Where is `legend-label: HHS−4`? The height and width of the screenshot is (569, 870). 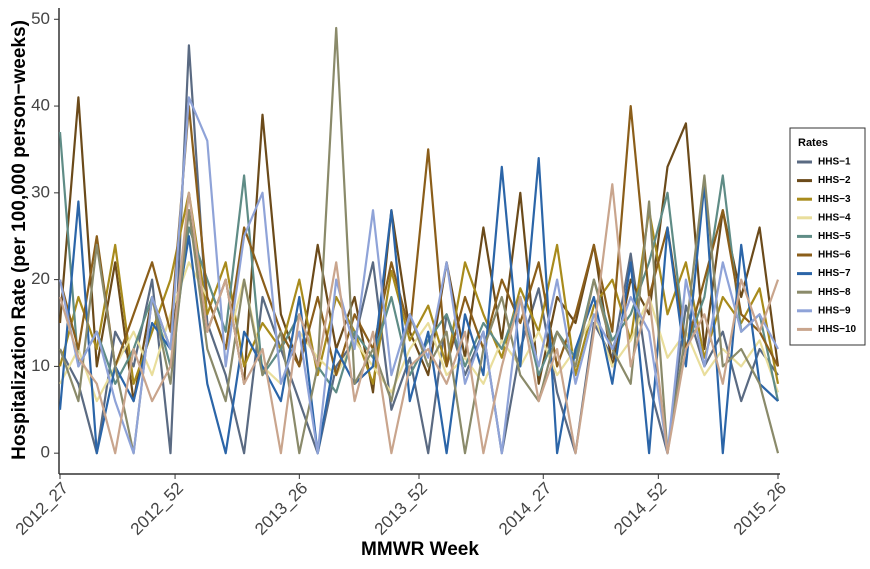
legend-label: HHS−4 is located at coordinates (834, 217).